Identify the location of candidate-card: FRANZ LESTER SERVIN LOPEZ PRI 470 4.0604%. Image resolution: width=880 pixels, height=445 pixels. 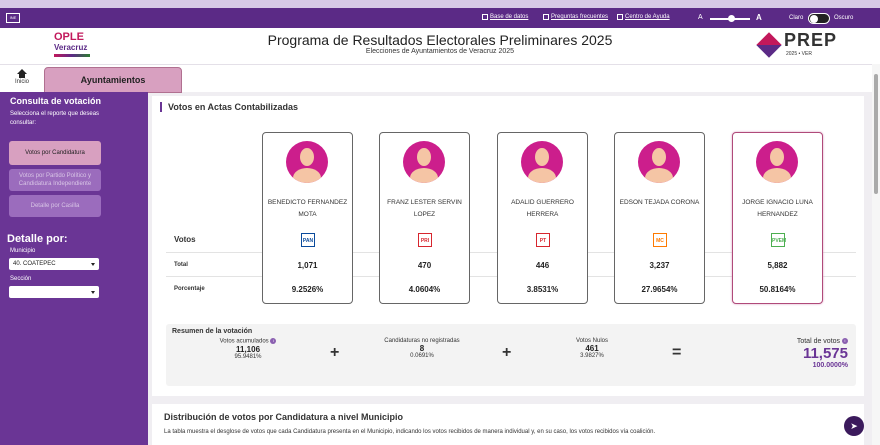
(424, 218).